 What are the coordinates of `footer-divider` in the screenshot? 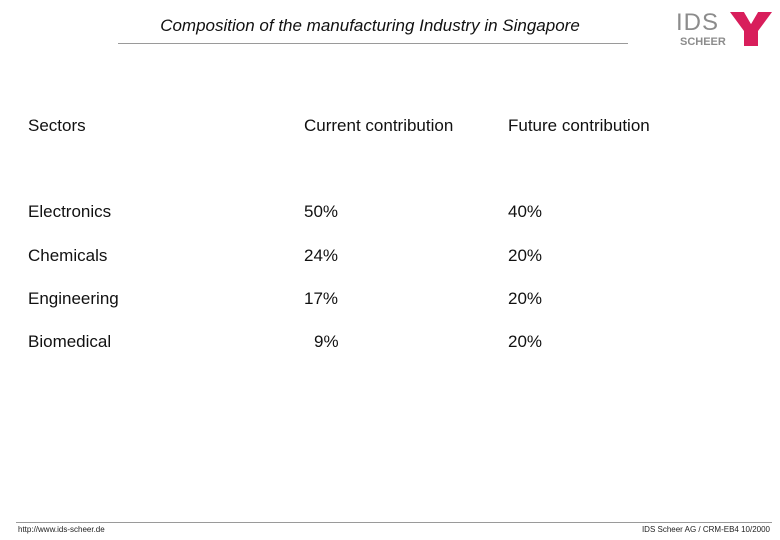 It's located at (394, 522).